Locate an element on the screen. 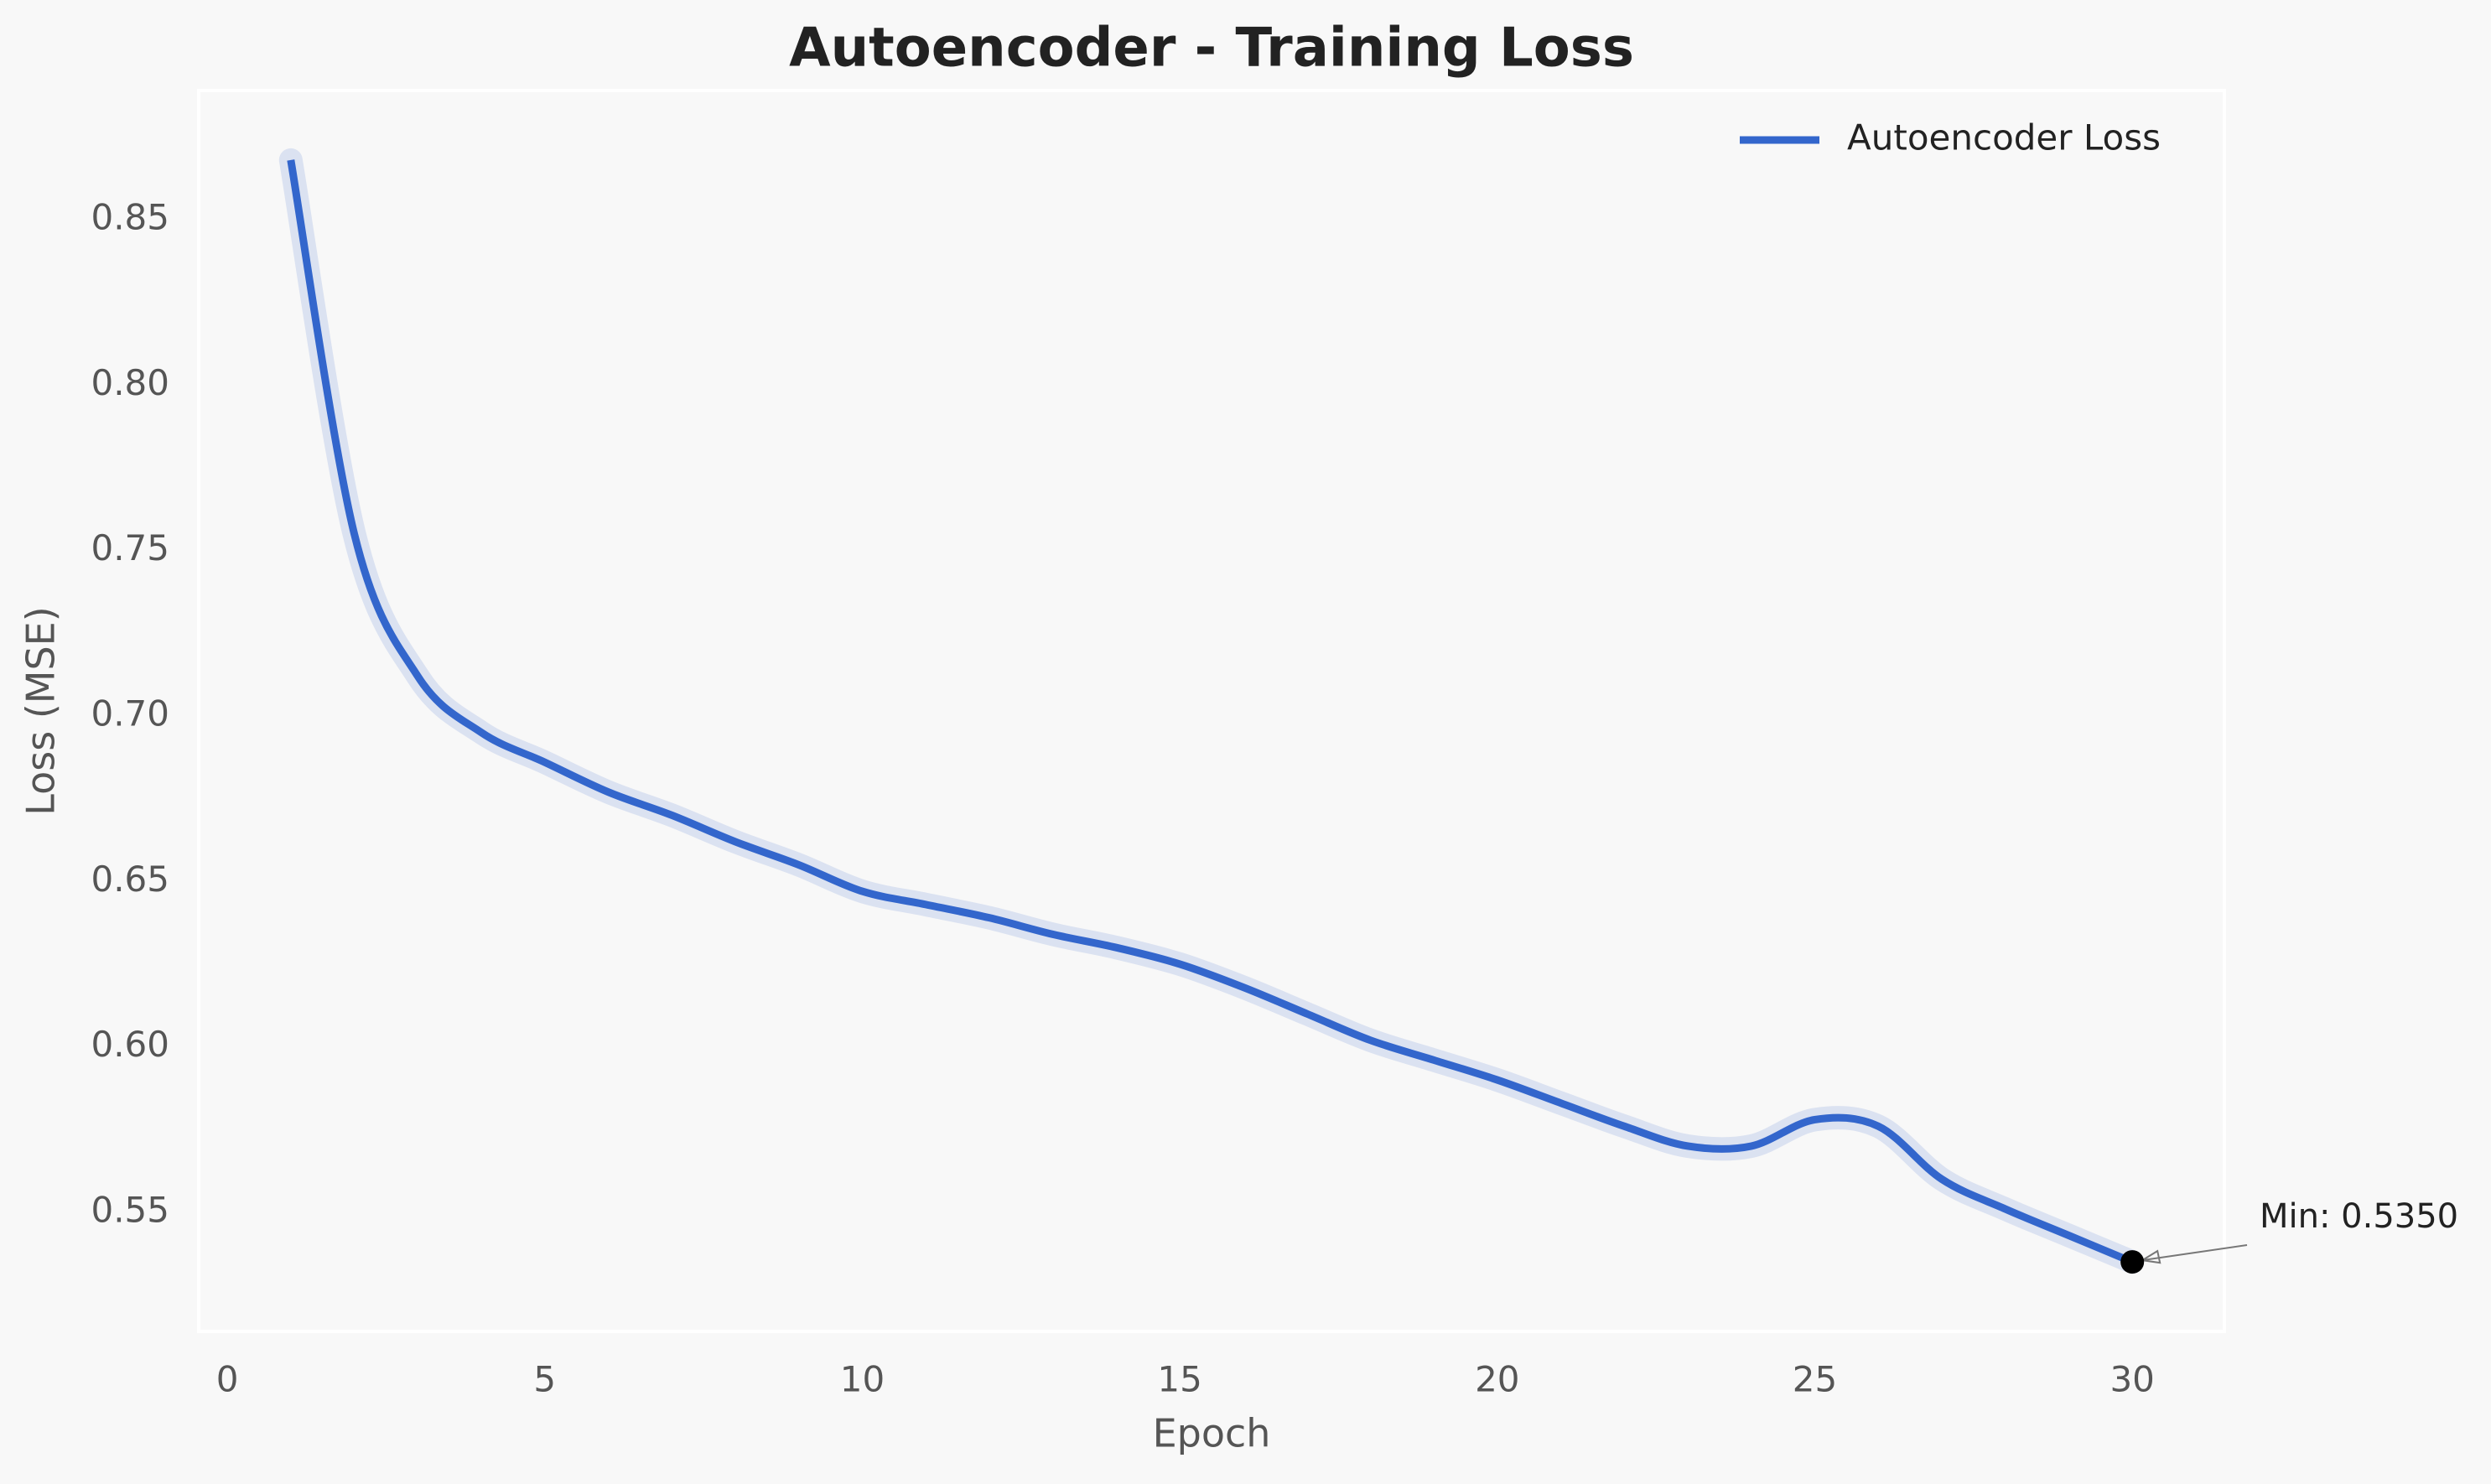 The width and height of the screenshot is (2491, 1484). y-tick-label: 0.60 is located at coordinates (130, 1044).